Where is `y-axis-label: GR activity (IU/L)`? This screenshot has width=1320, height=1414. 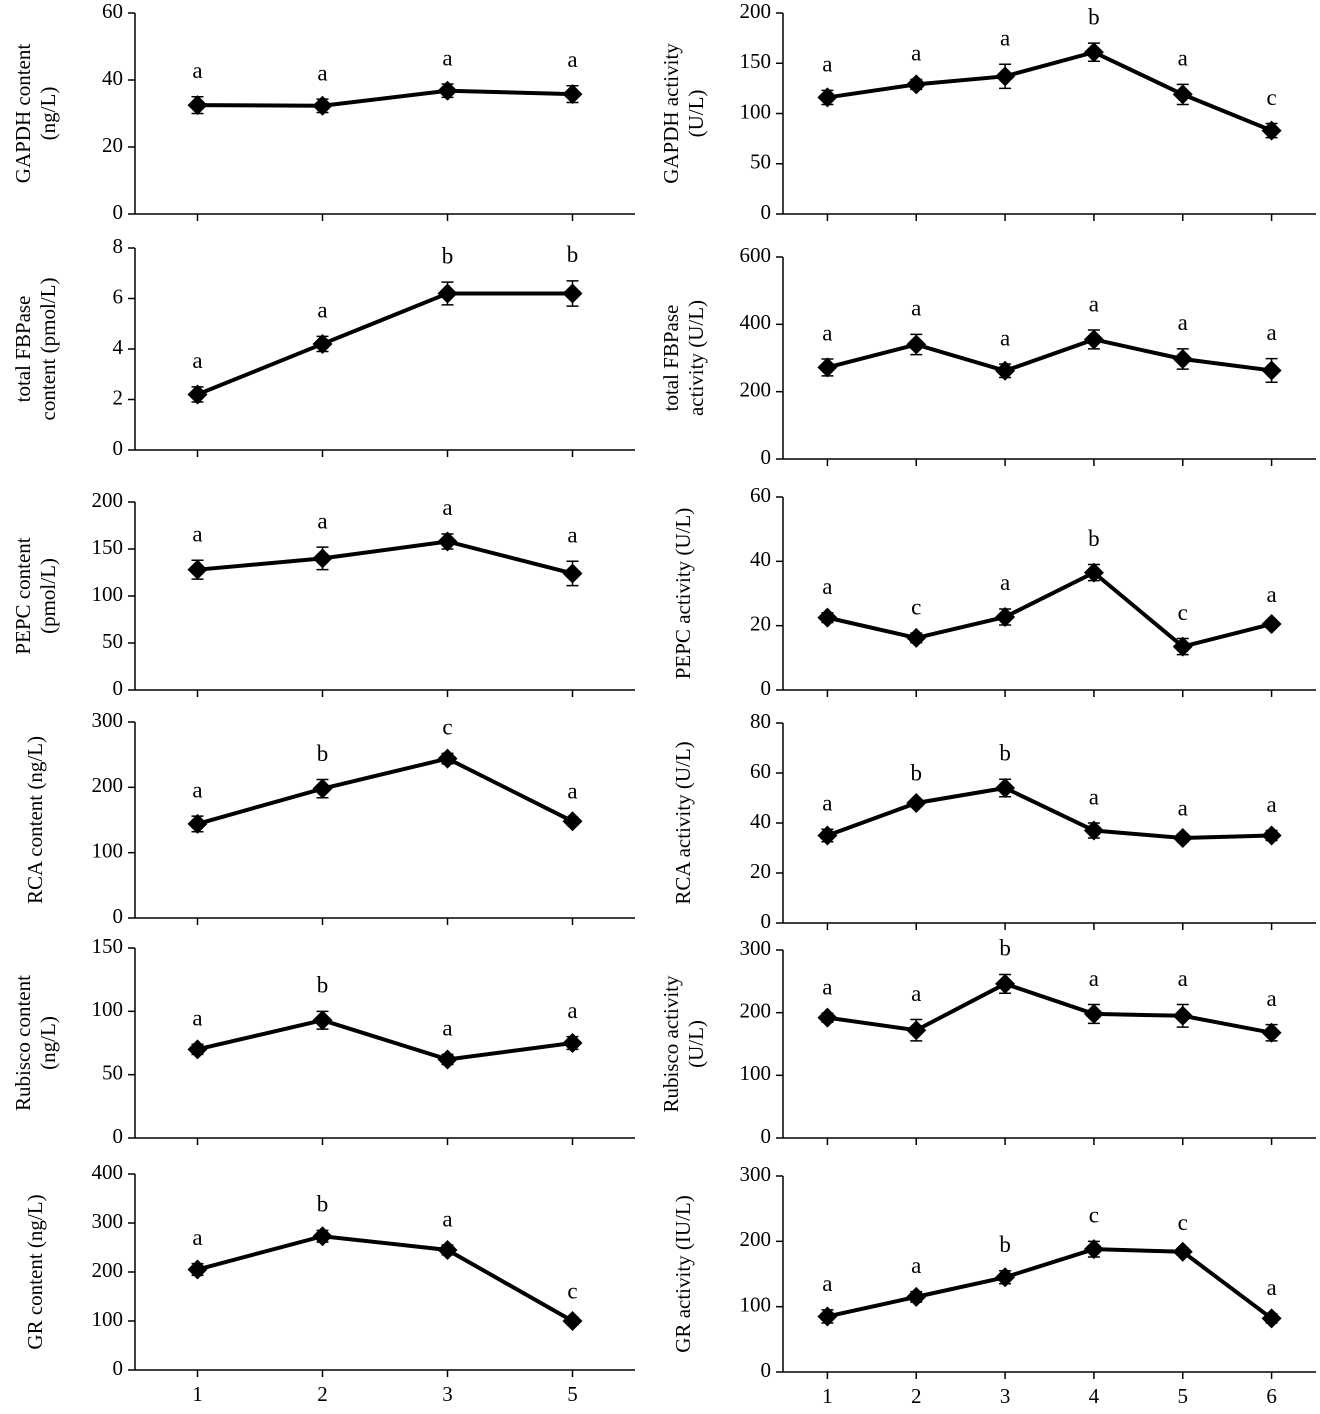 y-axis-label: GR activity (IU/L) is located at coordinates (683, 1273).